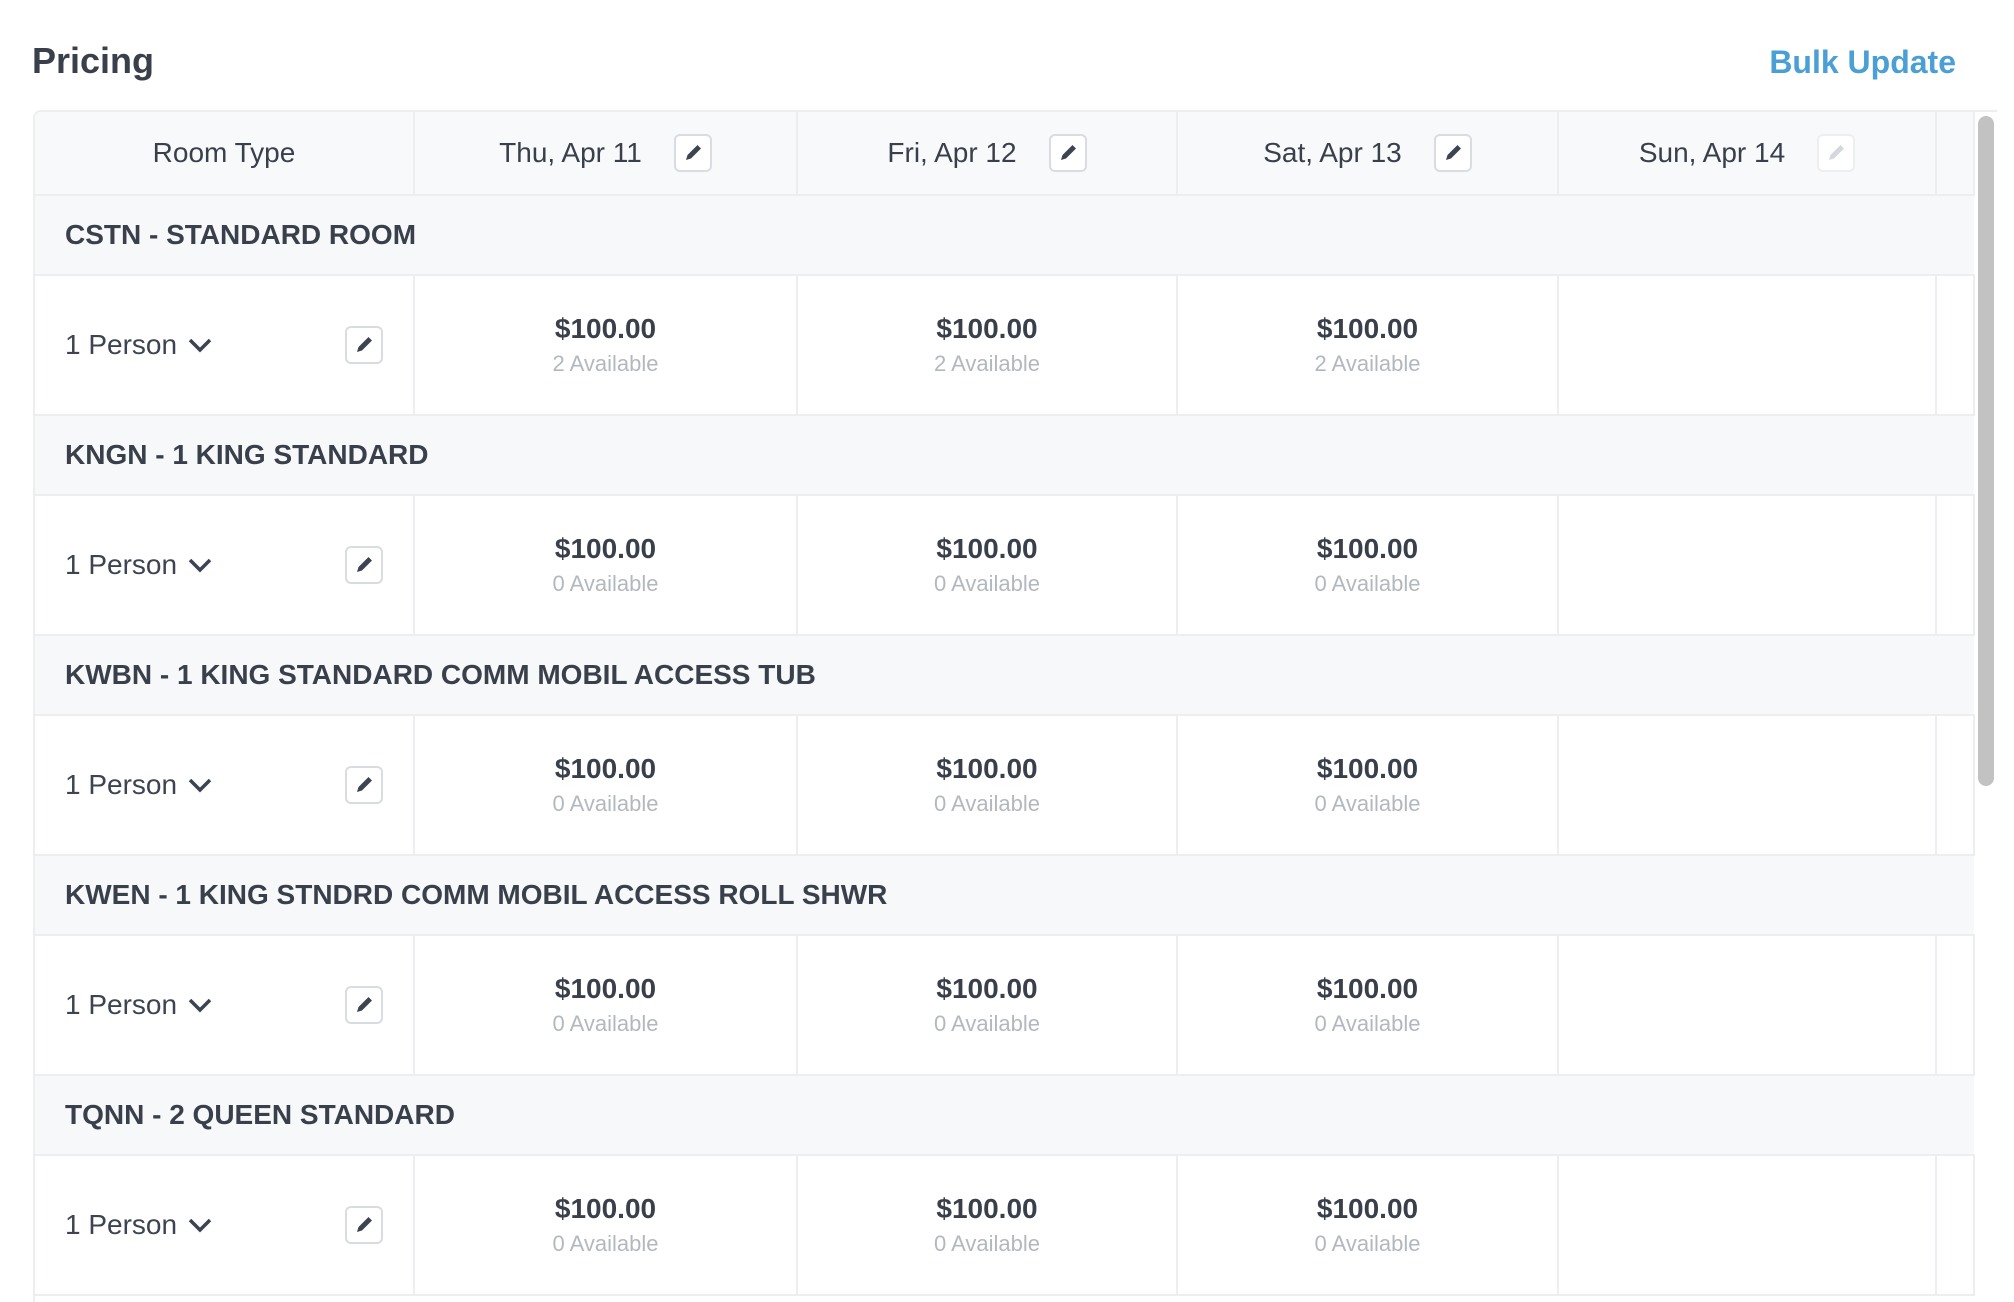  Describe the element at coordinates (225, 154) in the screenshot. I see `room-type-header: Room Type` at that location.